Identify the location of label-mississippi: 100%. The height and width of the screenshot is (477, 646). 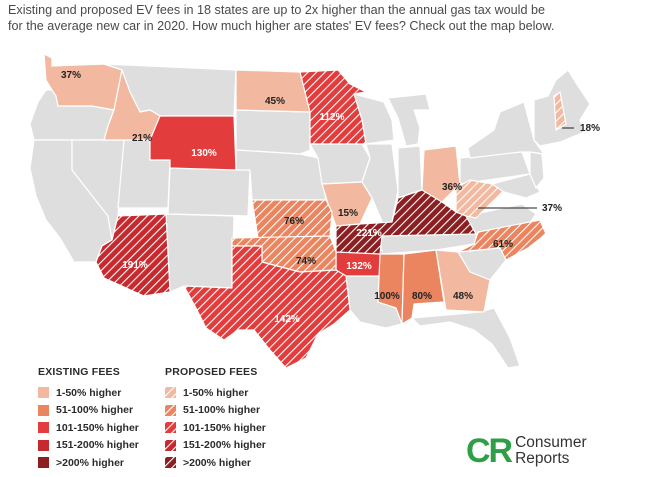
(387, 296).